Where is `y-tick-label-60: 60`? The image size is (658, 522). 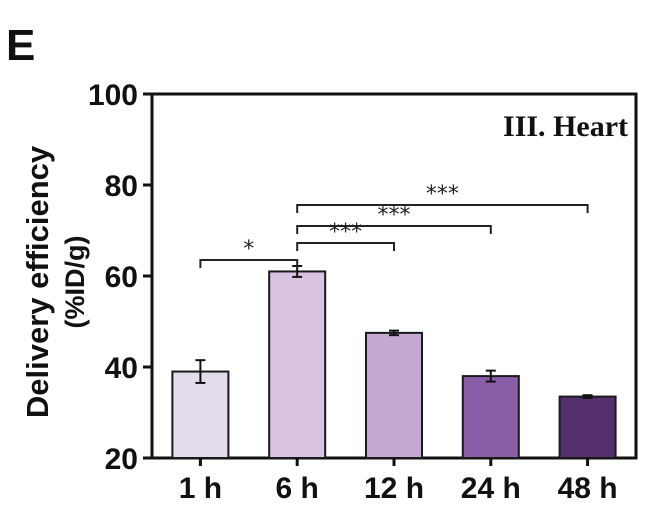 y-tick-label-60: 60 is located at coordinates (121, 277).